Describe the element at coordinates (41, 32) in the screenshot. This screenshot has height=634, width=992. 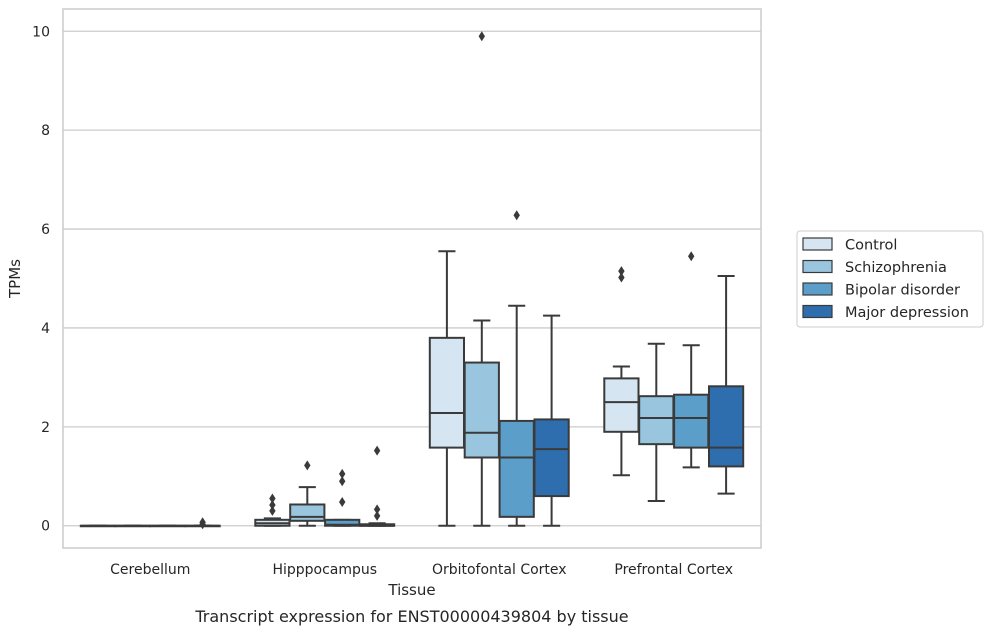
I see `y-tick-label: 10` at that location.